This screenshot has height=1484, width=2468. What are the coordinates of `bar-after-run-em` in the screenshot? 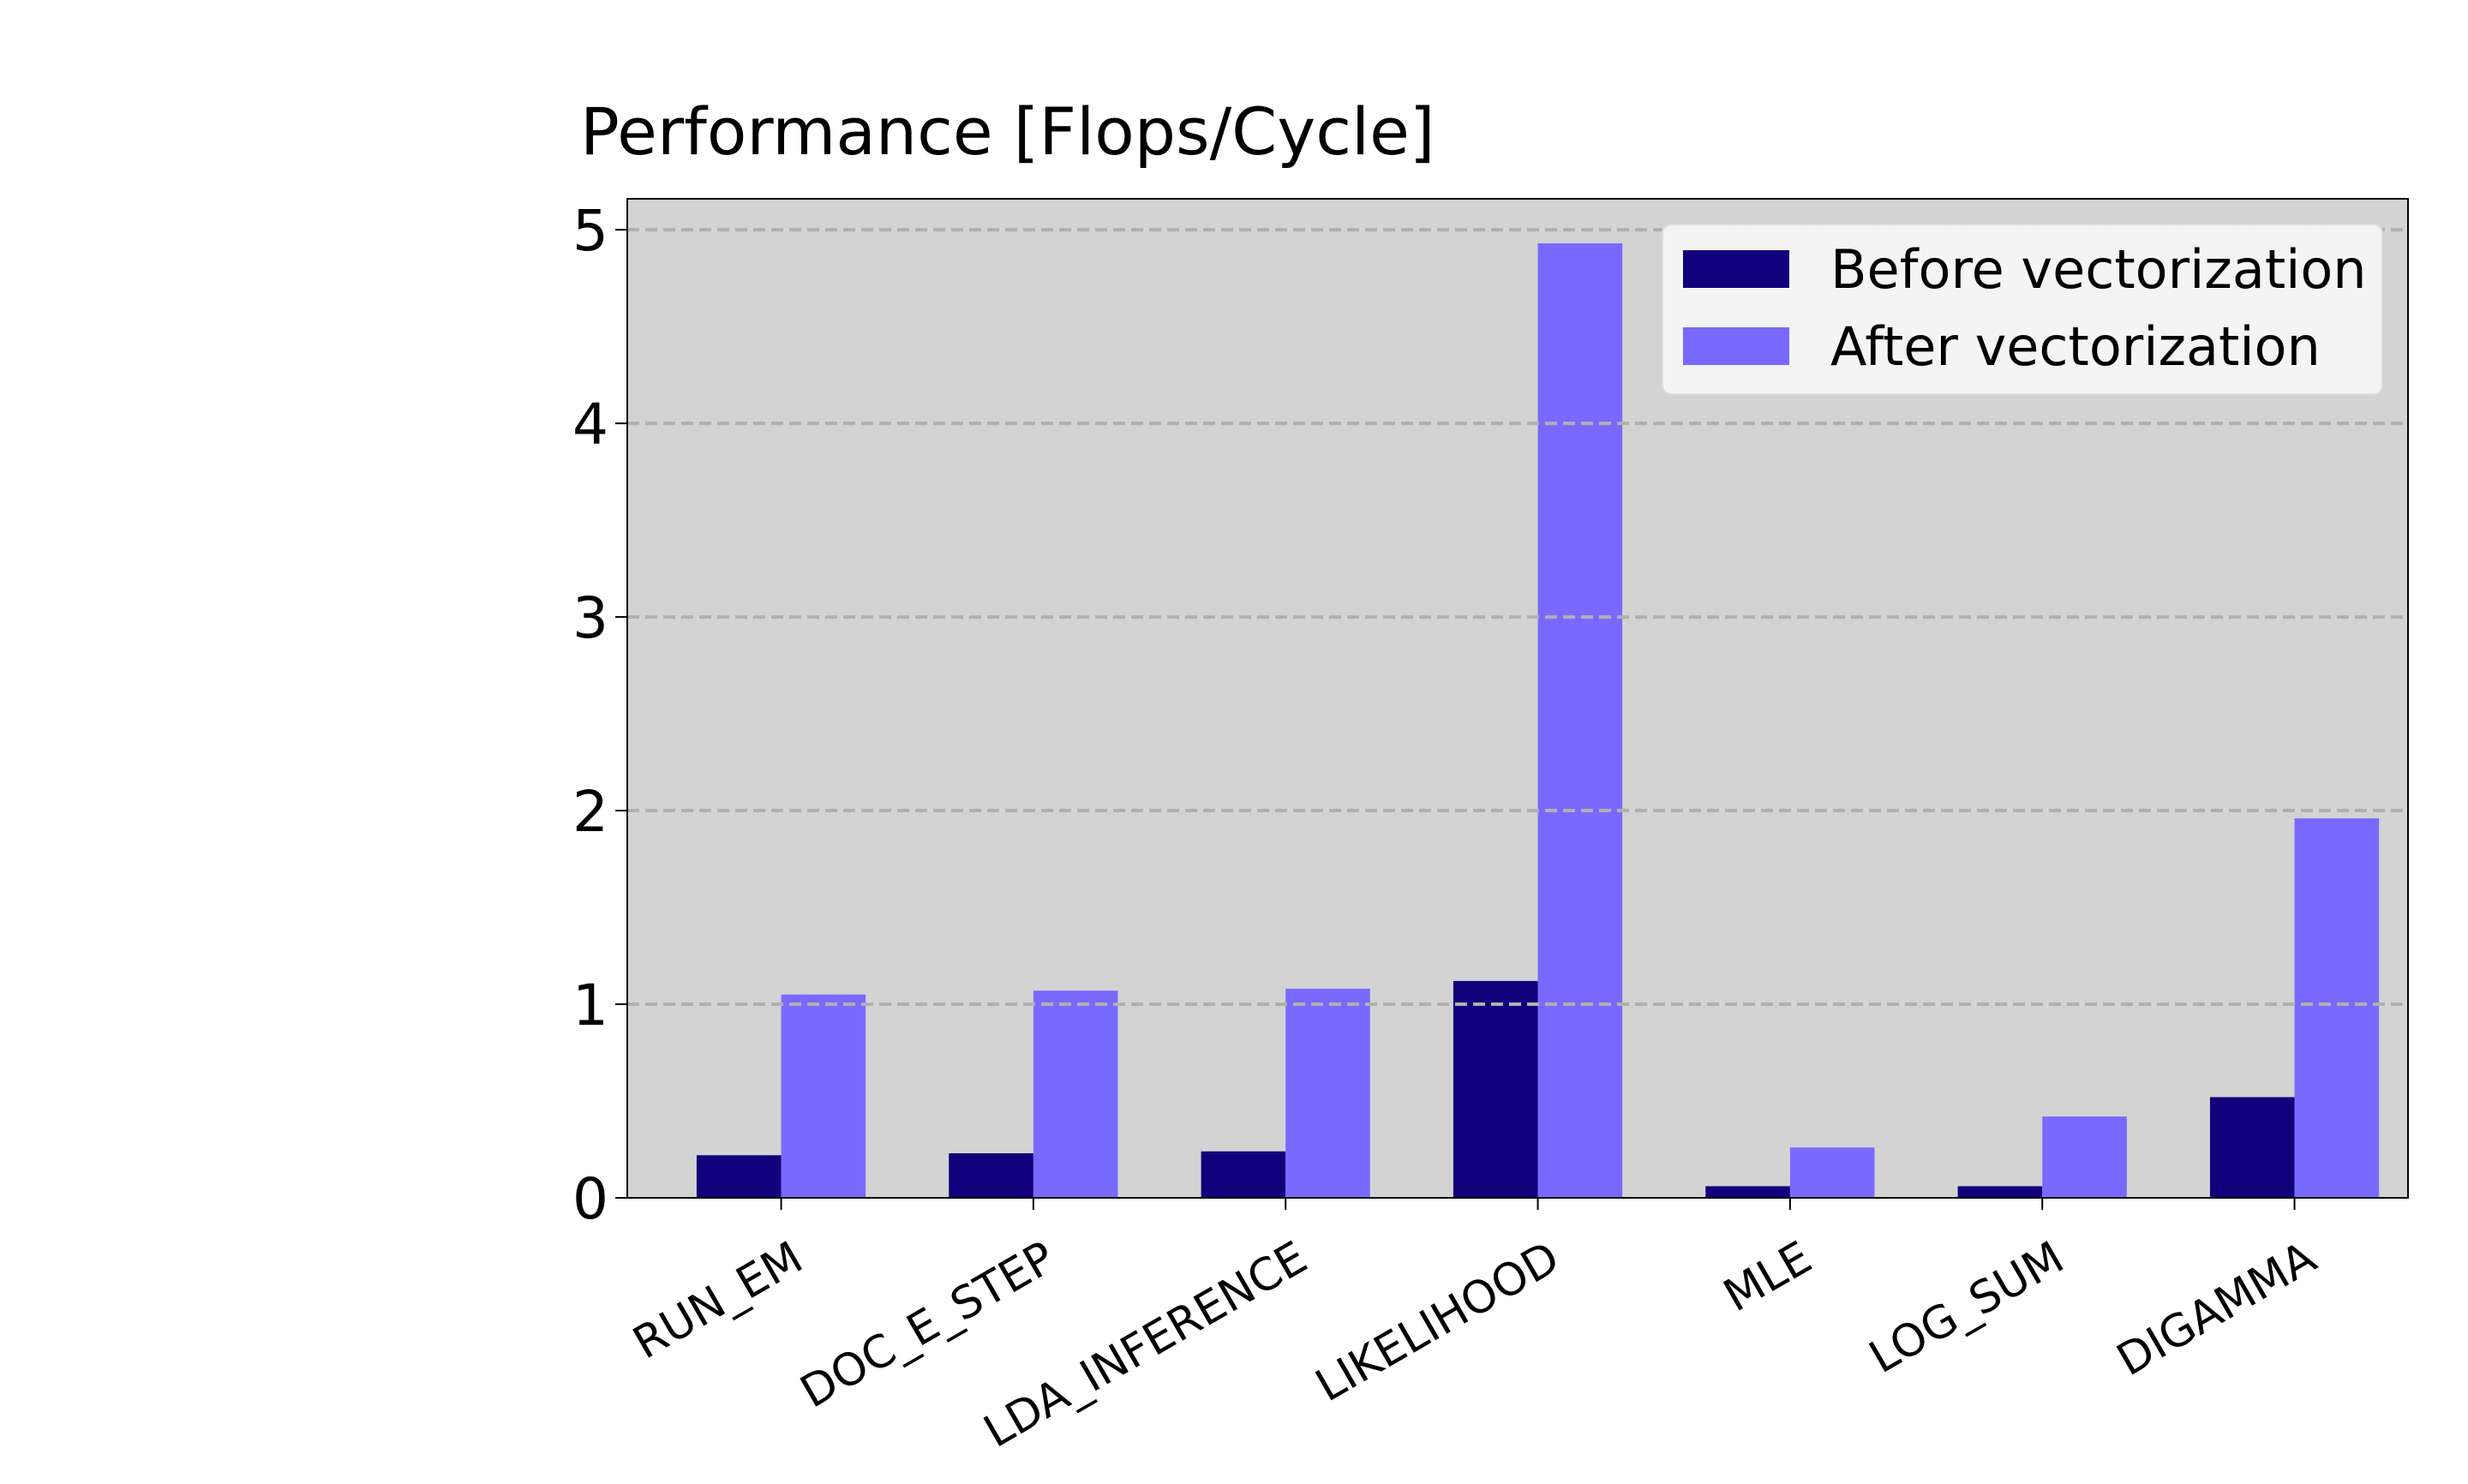 It's located at (823, 1096).